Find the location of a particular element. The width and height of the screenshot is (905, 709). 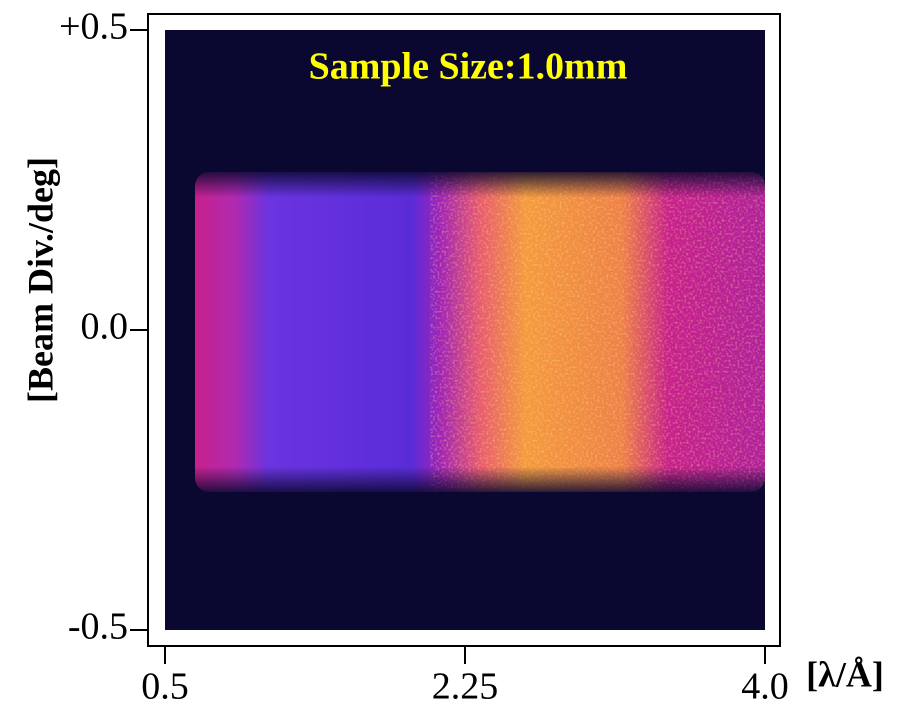

x-tick-label: 0.5 is located at coordinates (165, 687).